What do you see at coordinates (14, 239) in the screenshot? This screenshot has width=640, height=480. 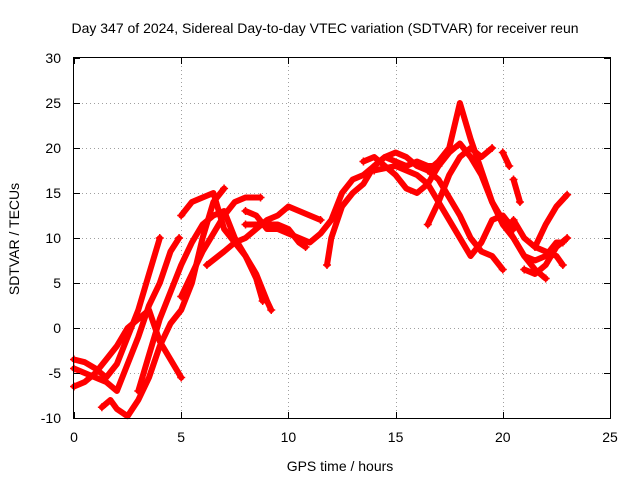 I see `y-axis-label: SDTVAR / TECUs` at bounding box center [14, 239].